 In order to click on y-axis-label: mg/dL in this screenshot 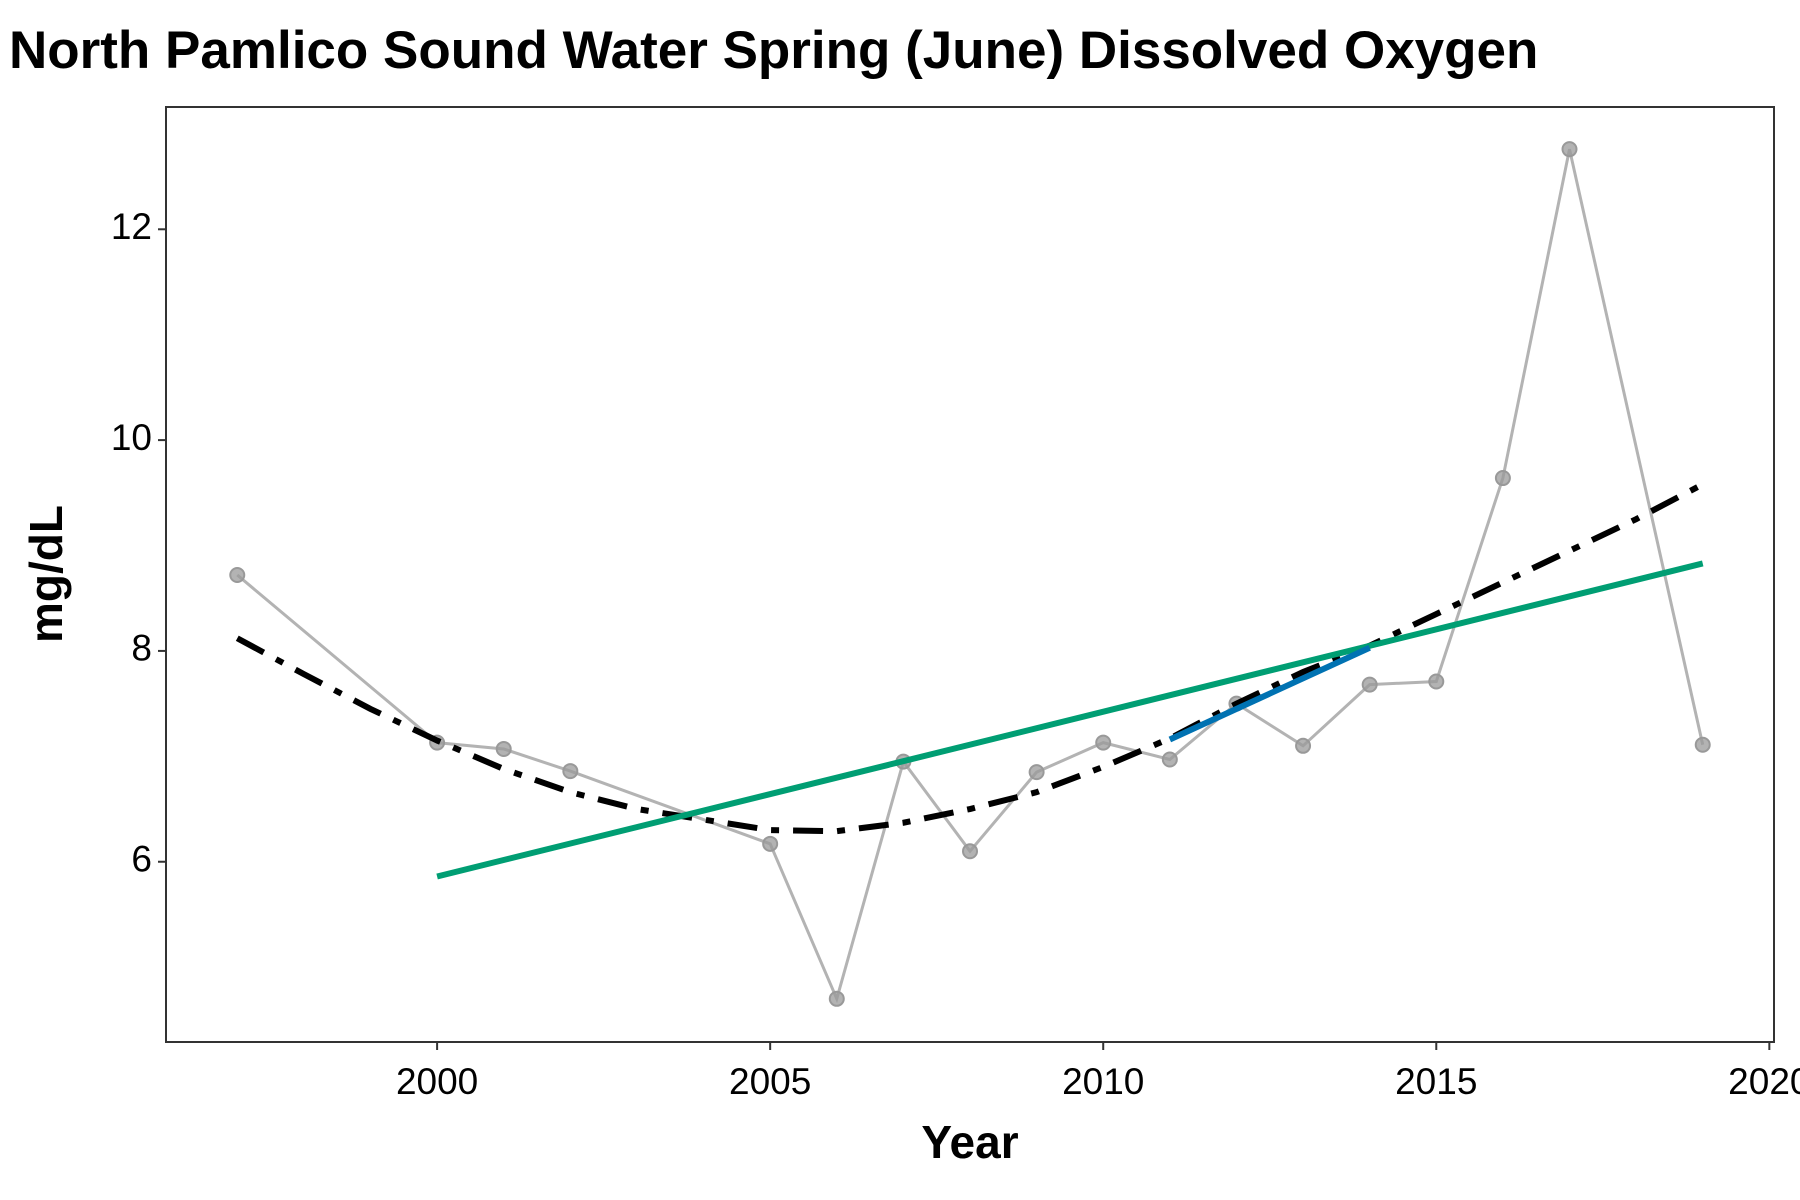, I will do `click(46, 574)`.